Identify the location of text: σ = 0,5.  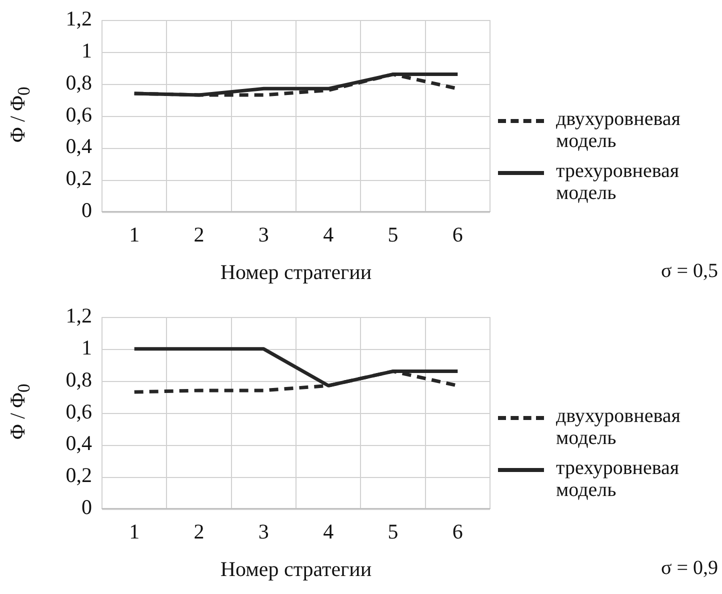
(689, 271).